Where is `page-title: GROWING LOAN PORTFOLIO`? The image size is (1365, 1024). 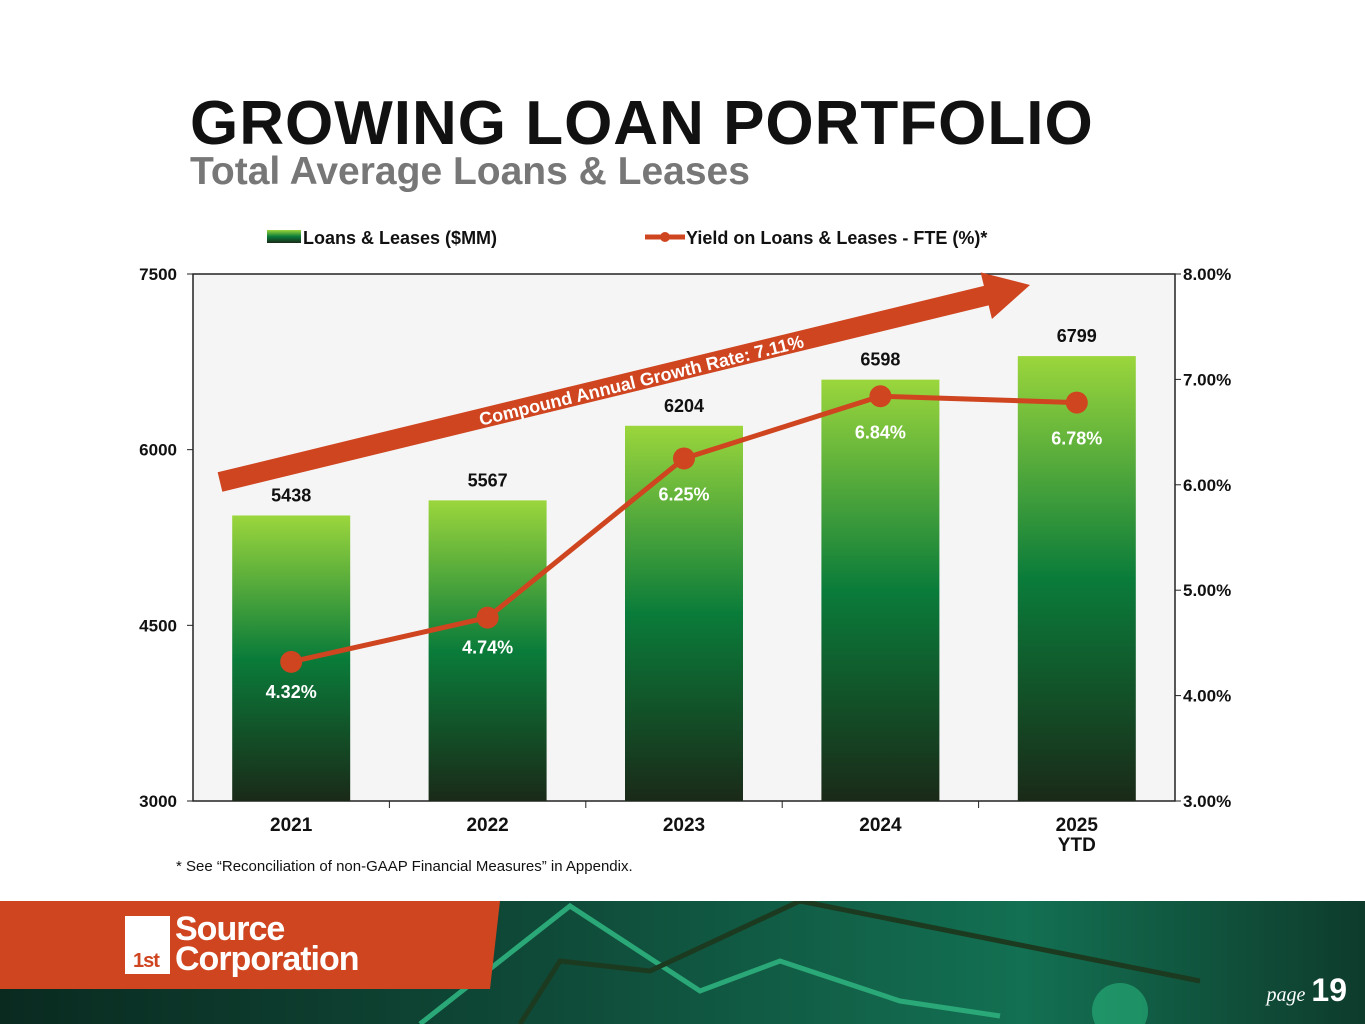 page-title: GROWING LOAN PORTFOLIO is located at coordinates (642, 123).